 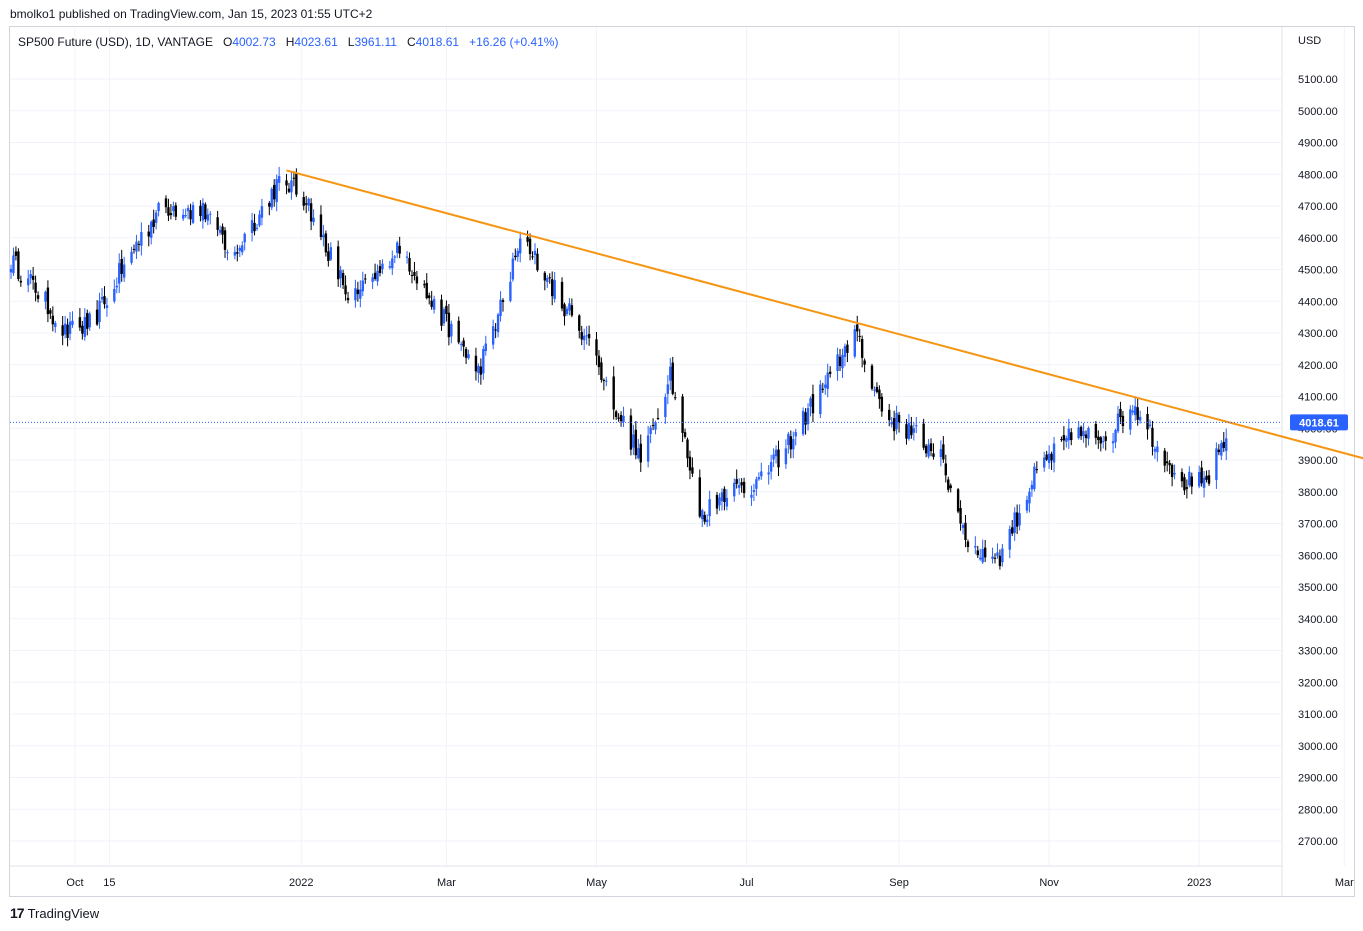 What do you see at coordinates (1318, 493) in the screenshot?
I see `y-tick-label: 3800.00` at bounding box center [1318, 493].